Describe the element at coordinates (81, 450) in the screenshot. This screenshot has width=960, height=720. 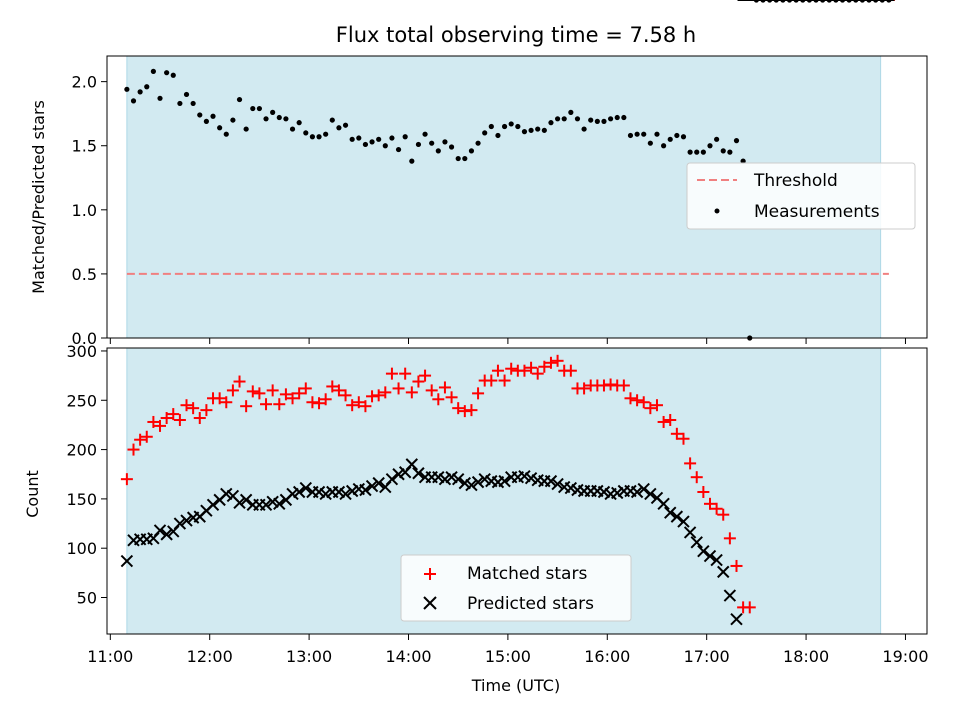
I see `y-tick-label: 200` at that location.